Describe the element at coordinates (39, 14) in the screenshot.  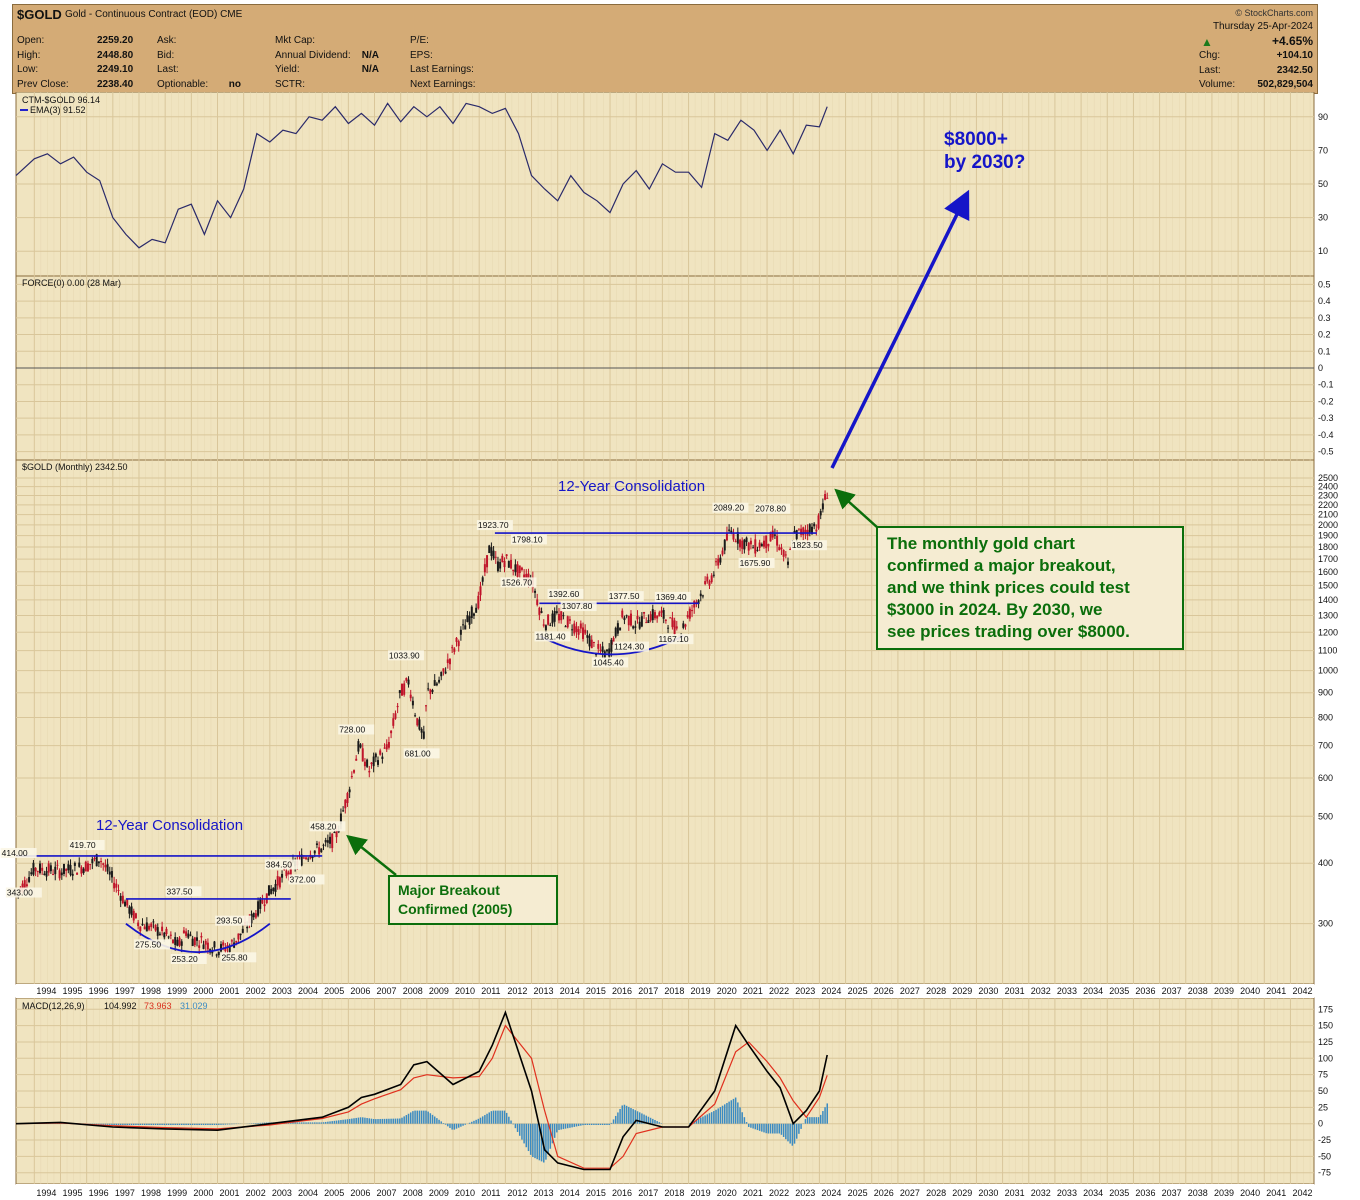
I see `symbol: $GOLD` at that location.